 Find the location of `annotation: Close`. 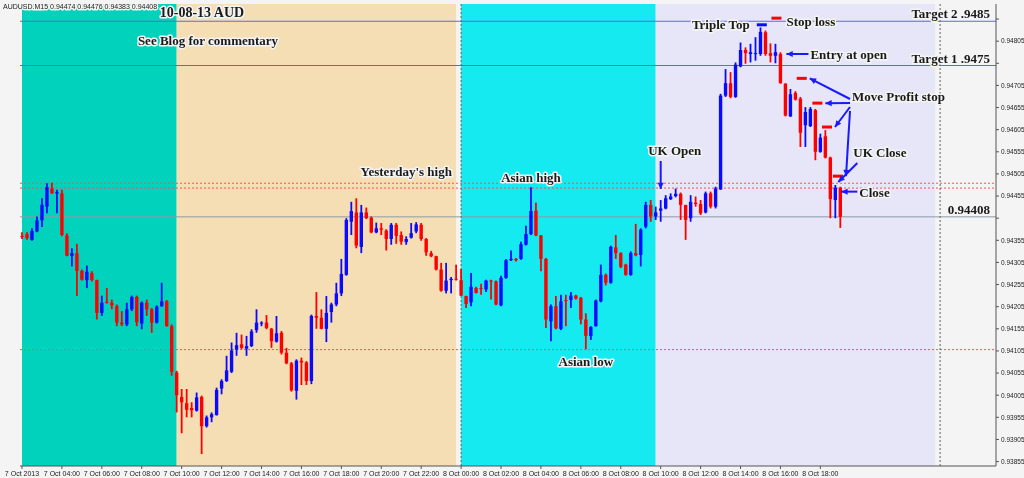

annotation: Close is located at coordinates (874, 192).